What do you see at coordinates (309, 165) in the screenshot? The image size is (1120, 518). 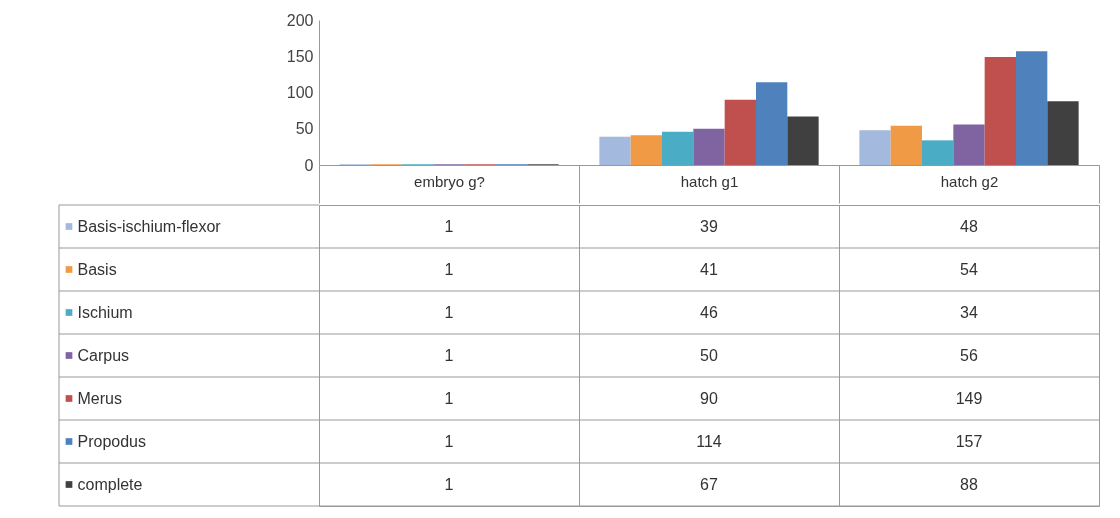 I see `y-tick-label: 0` at bounding box center [309, 165].